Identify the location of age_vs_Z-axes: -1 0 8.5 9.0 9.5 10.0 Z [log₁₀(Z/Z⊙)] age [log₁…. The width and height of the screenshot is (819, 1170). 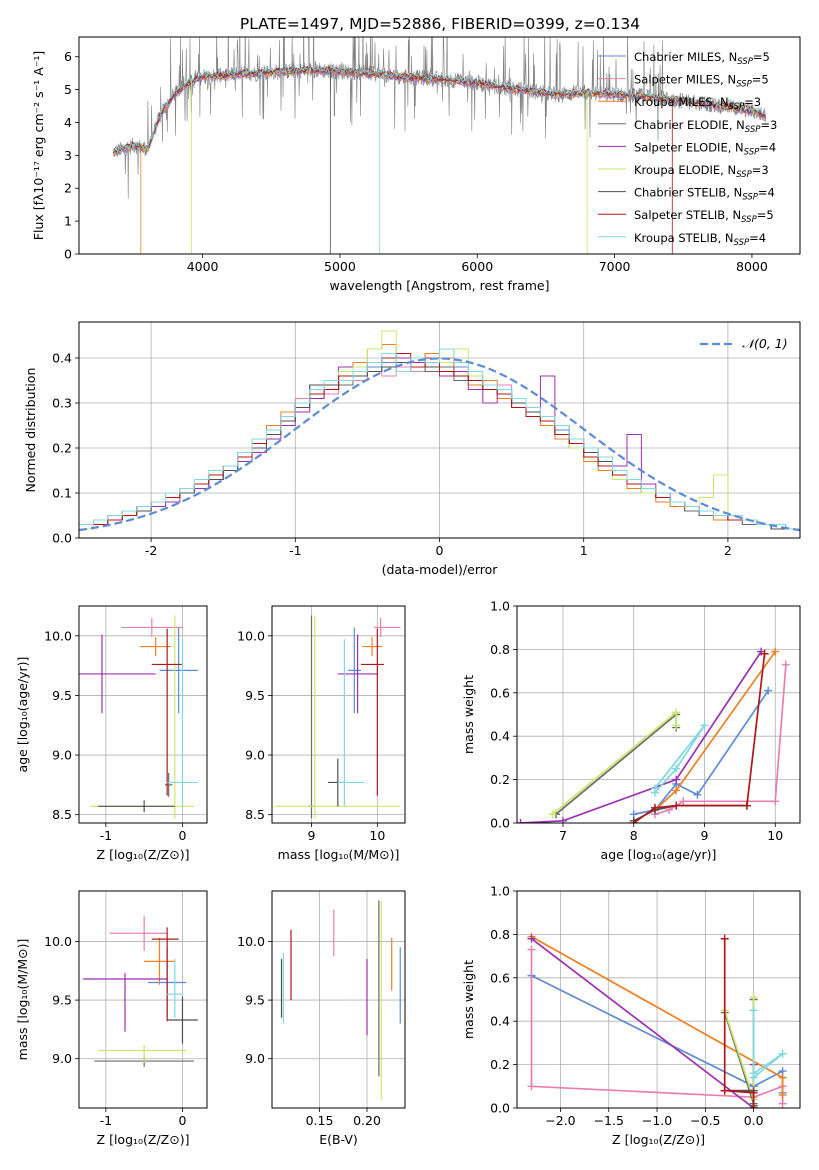
(111, 734).